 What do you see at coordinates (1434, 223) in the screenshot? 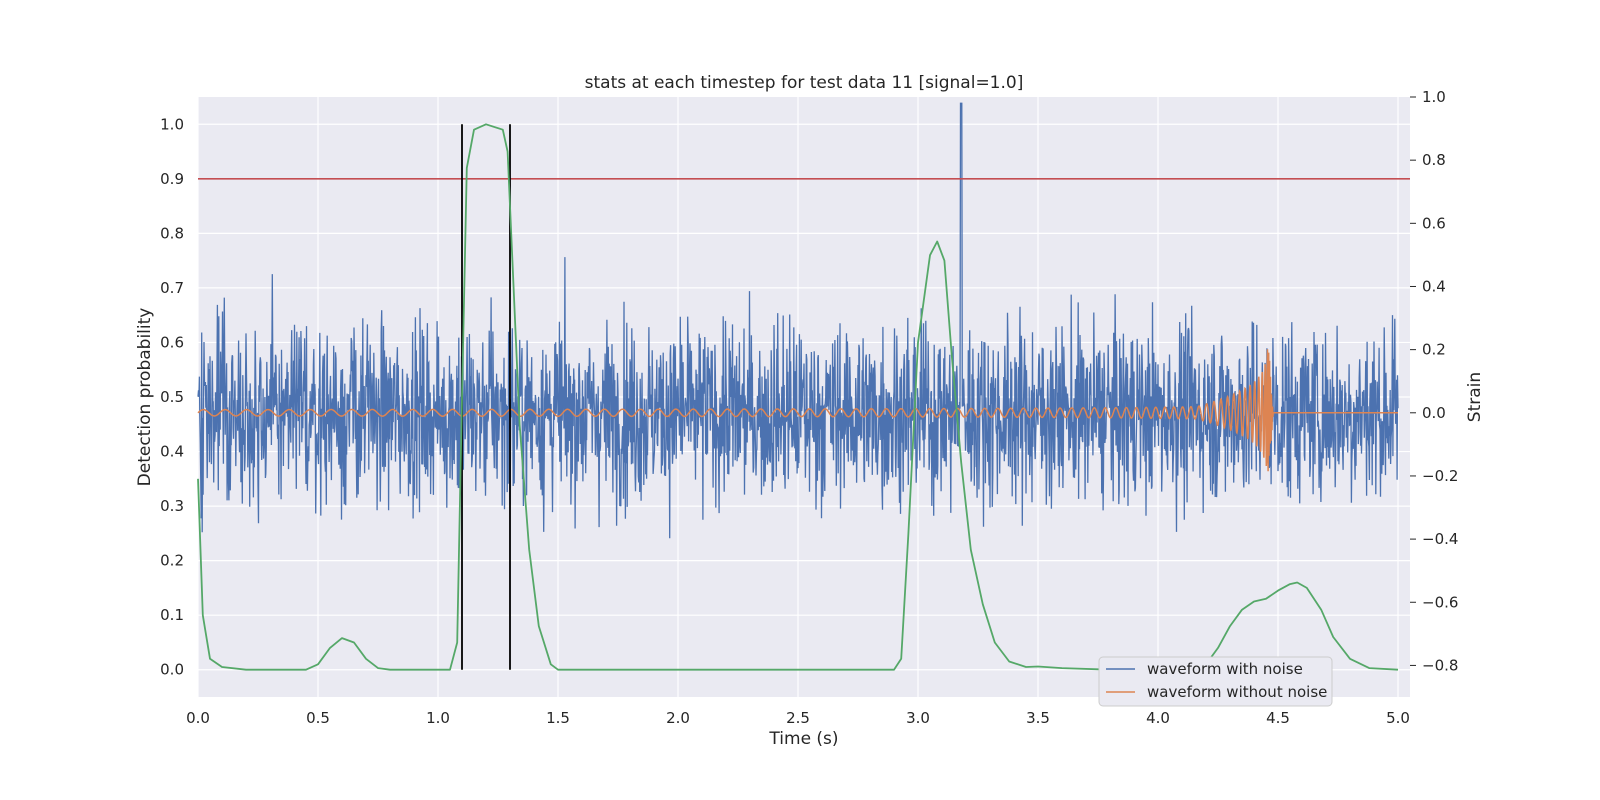
I see `y-right-tick-label: 0.6` at bounding box center [1434, 223].